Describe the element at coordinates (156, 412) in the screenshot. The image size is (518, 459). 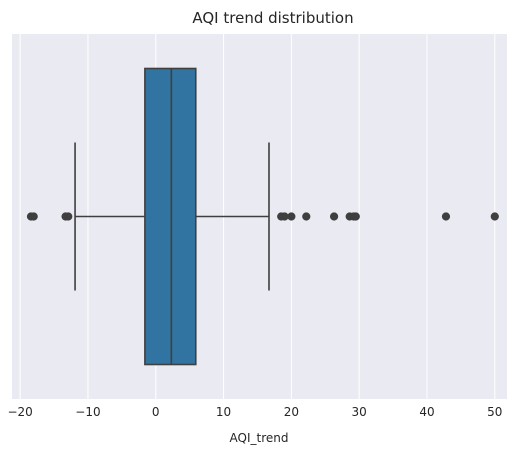
I see `x-tick-label: 0` at that location.